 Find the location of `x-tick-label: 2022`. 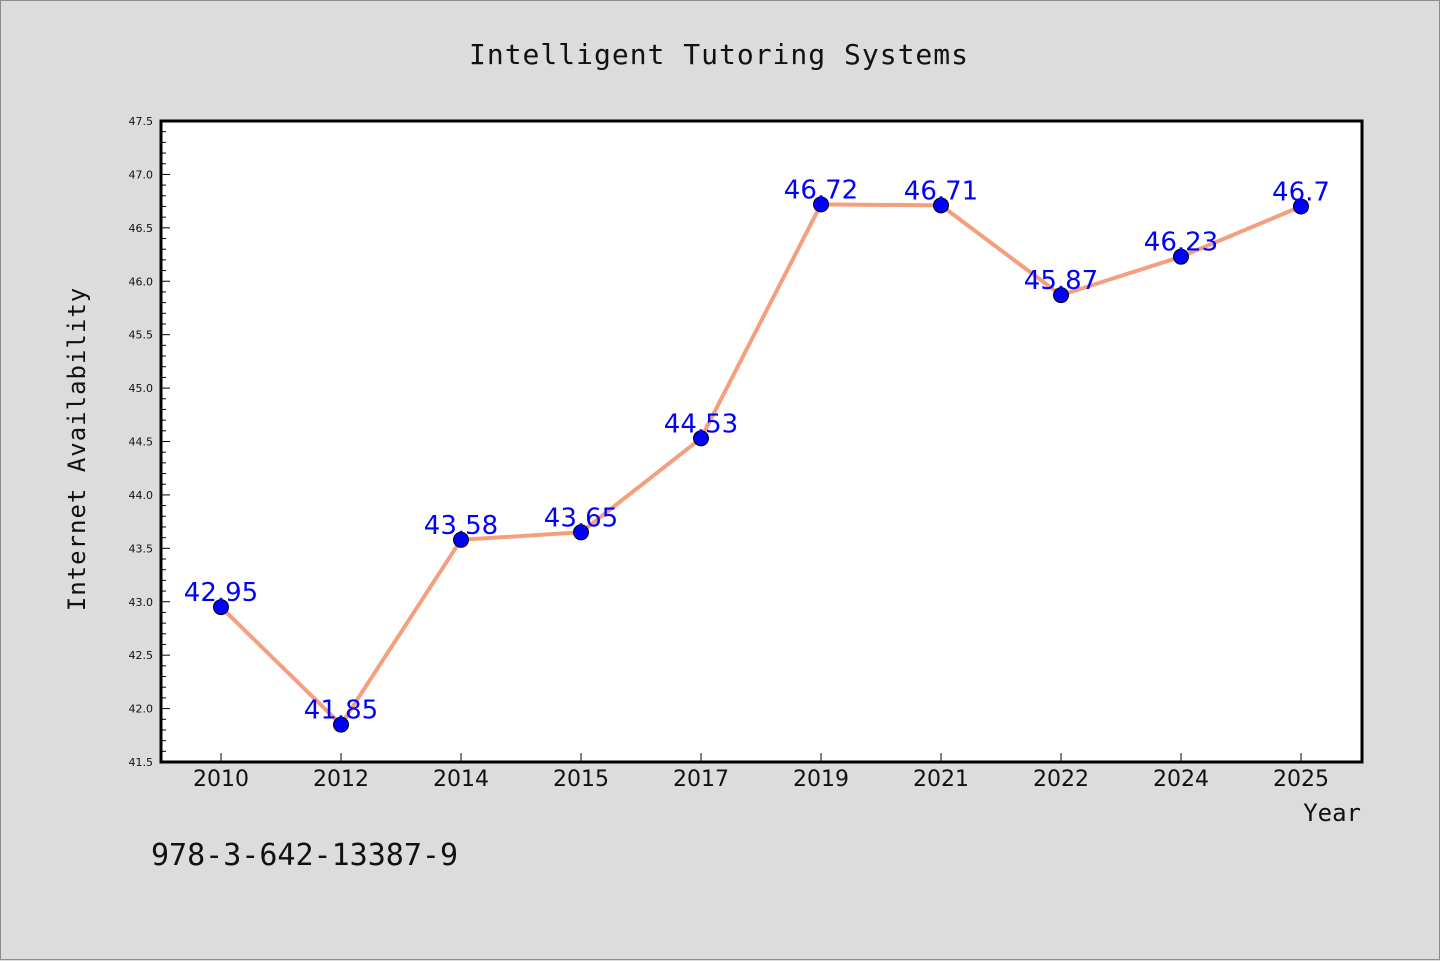

x-tick-label: 2022 is located at coordinates (1061, 779).